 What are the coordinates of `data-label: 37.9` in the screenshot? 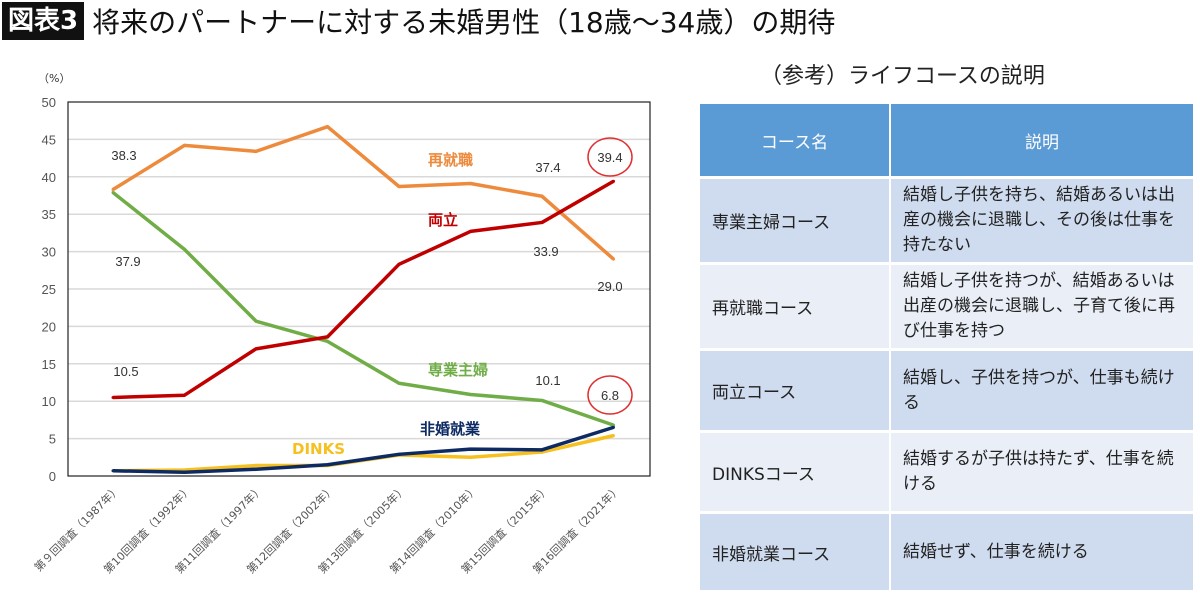 It's located at (127, 261).